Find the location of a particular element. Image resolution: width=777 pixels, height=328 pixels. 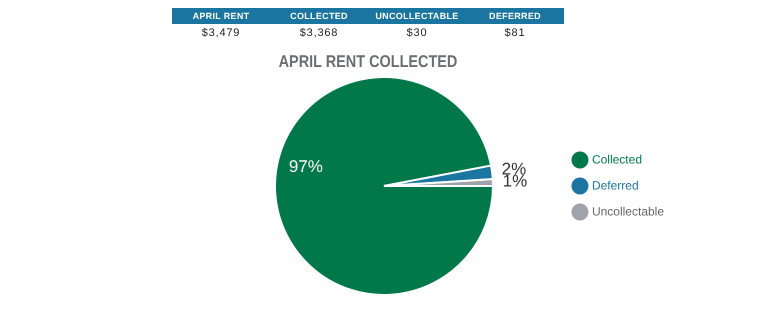

legend-label: Deferred is located at coordinates (615, 185).